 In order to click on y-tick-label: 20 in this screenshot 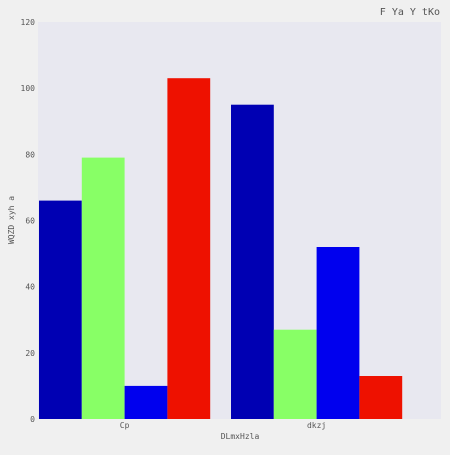, I will do `click(30, 353)`.